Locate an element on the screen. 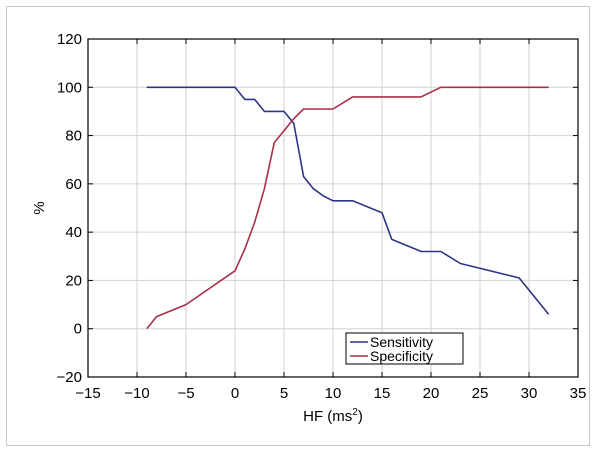 The width and height of the screenshot is (596, 452). x-tick-label: 35 is located at coordinates (578, 393).